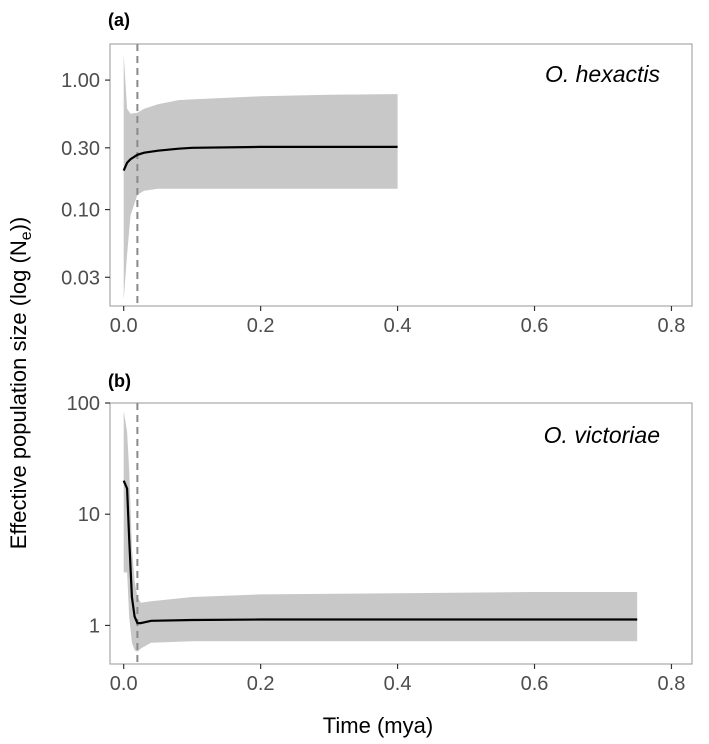 The width and height of the screenshot is (709, 744). Describe the element at coordinates (124, 684) in the screenshot. I see `panel-b-x-tick-label: 0.0` at that location.